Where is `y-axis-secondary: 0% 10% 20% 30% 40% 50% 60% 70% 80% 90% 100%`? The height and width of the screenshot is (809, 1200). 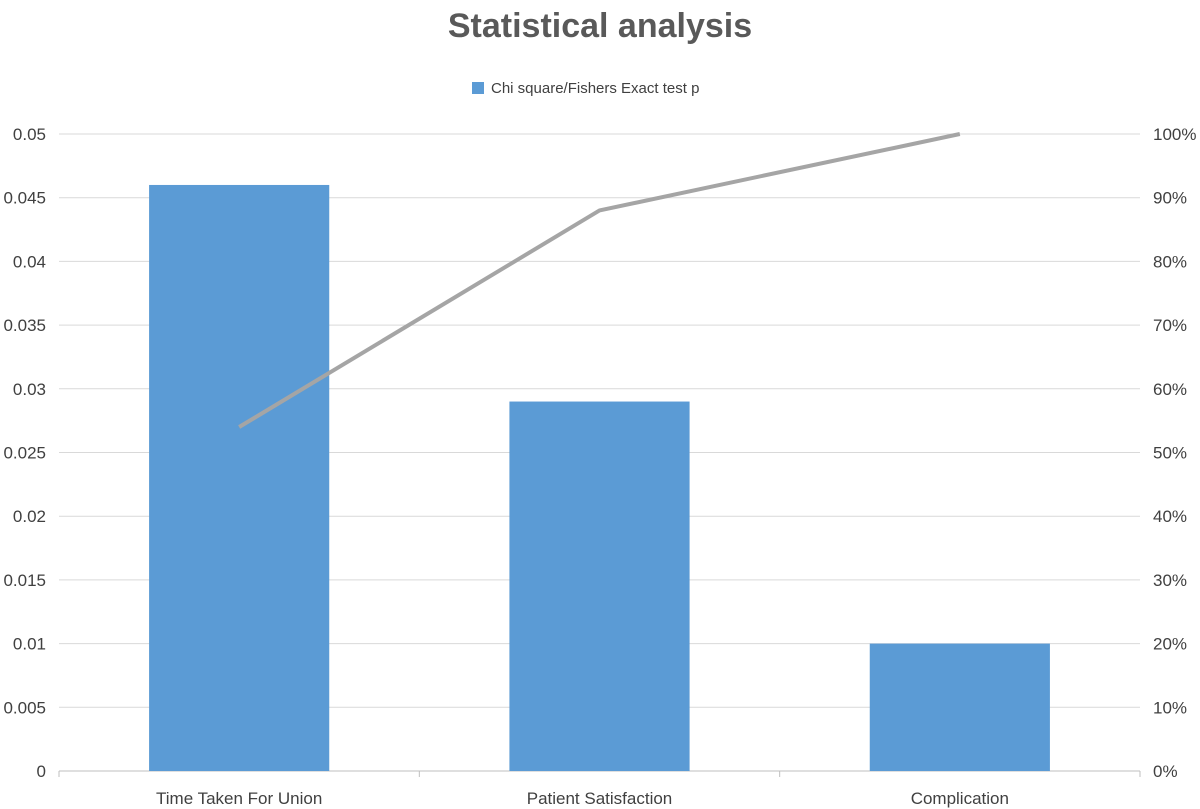 y-axis-secondary: 0% 10% 20% 30% 40% 50% 60% 70% 80% 90% 100% is located at coordinates (1174, 453).